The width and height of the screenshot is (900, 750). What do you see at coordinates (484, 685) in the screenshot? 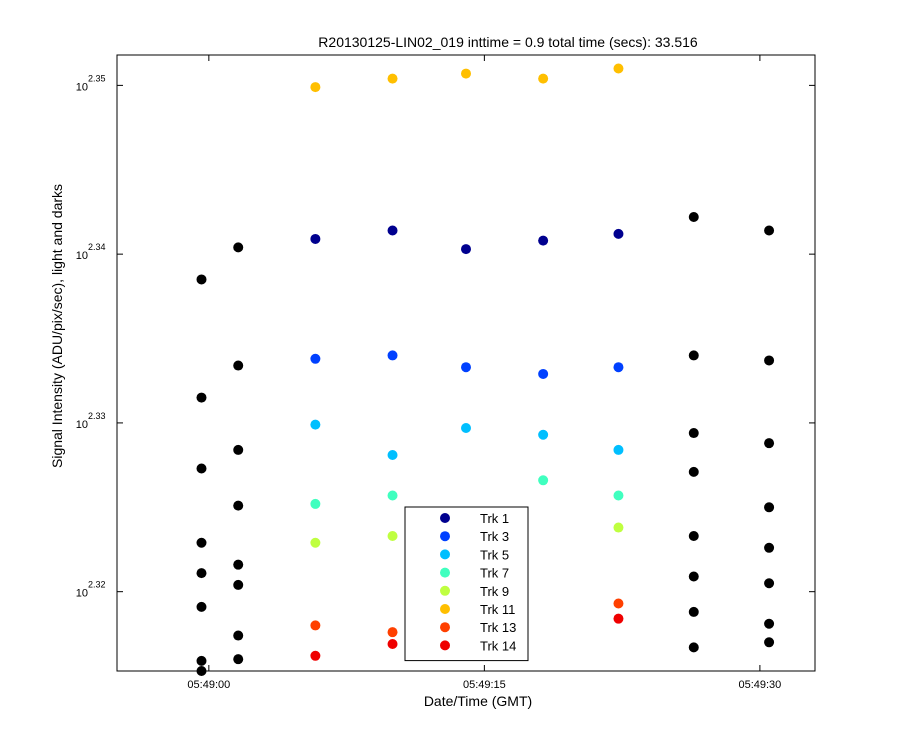
I see `x-tick-label: 05:49:15` at bounding box center [484, 685].